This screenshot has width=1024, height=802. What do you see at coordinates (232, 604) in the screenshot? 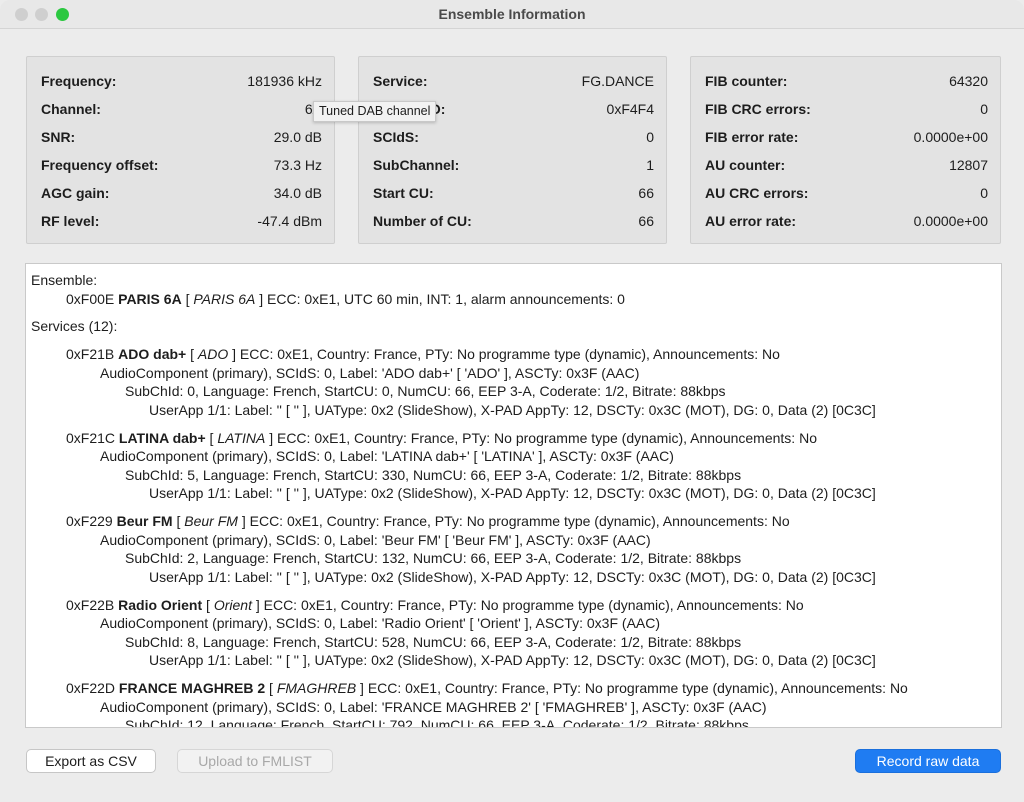
I see `text-segment: Orient` at bounding box center [232, 604].